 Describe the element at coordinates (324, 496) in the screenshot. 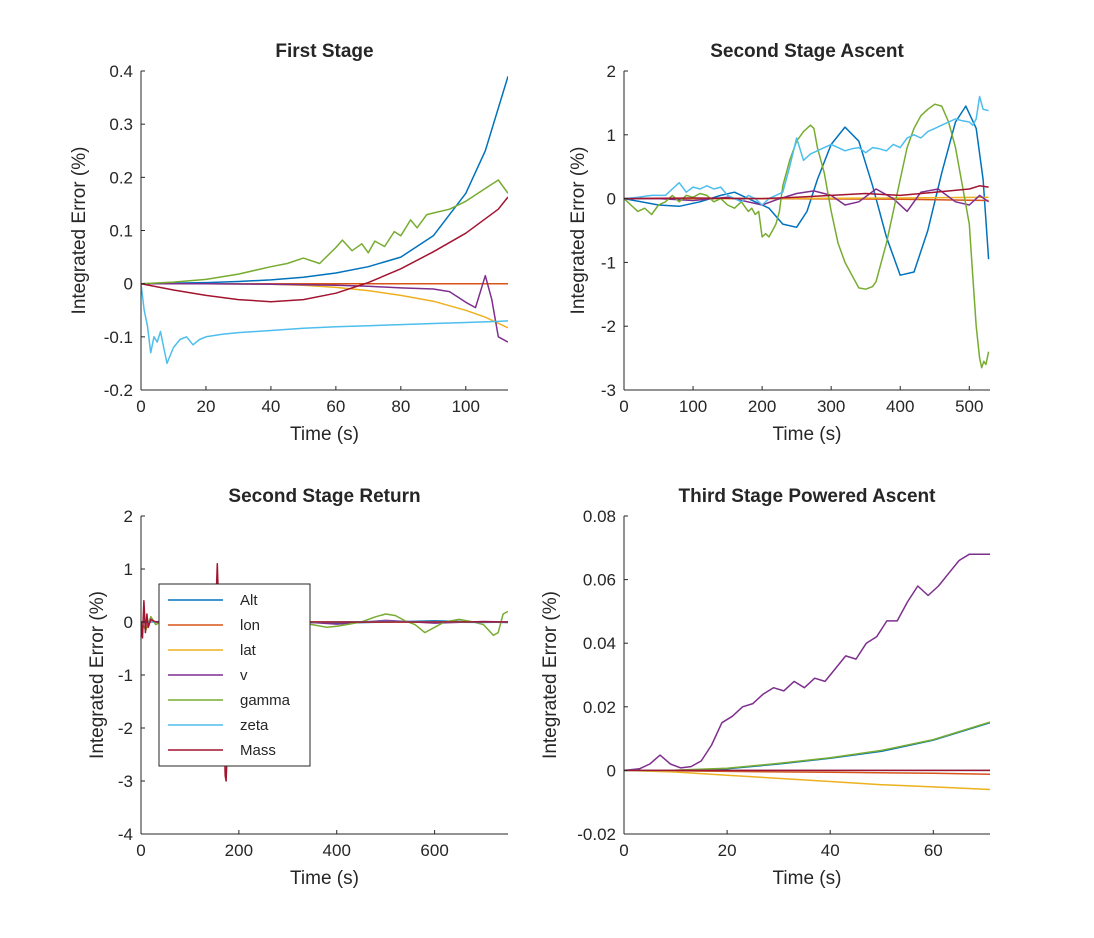

I see `chart-title: Second Stage Return` at that location.